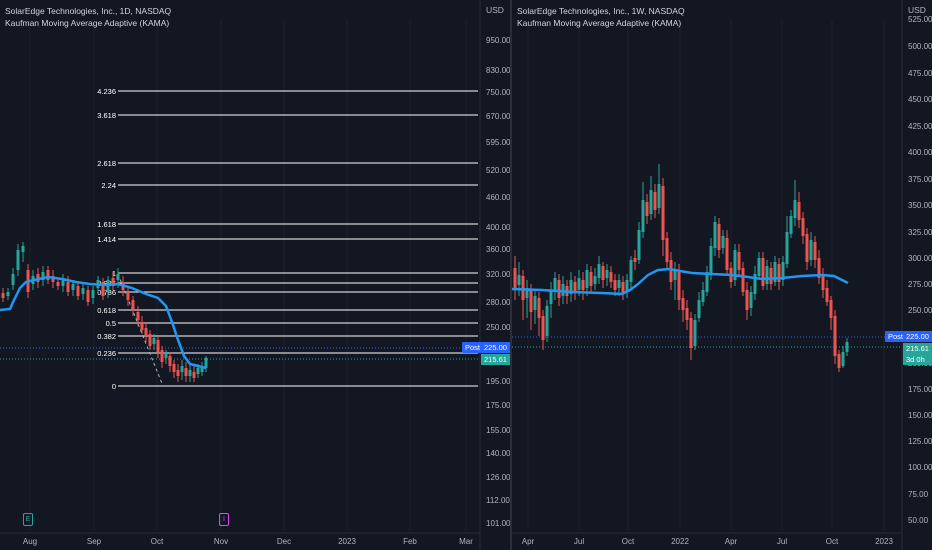 This screenshot has width=932, height=550. I want to click on fib-level-label: 0, so click(114, 386).